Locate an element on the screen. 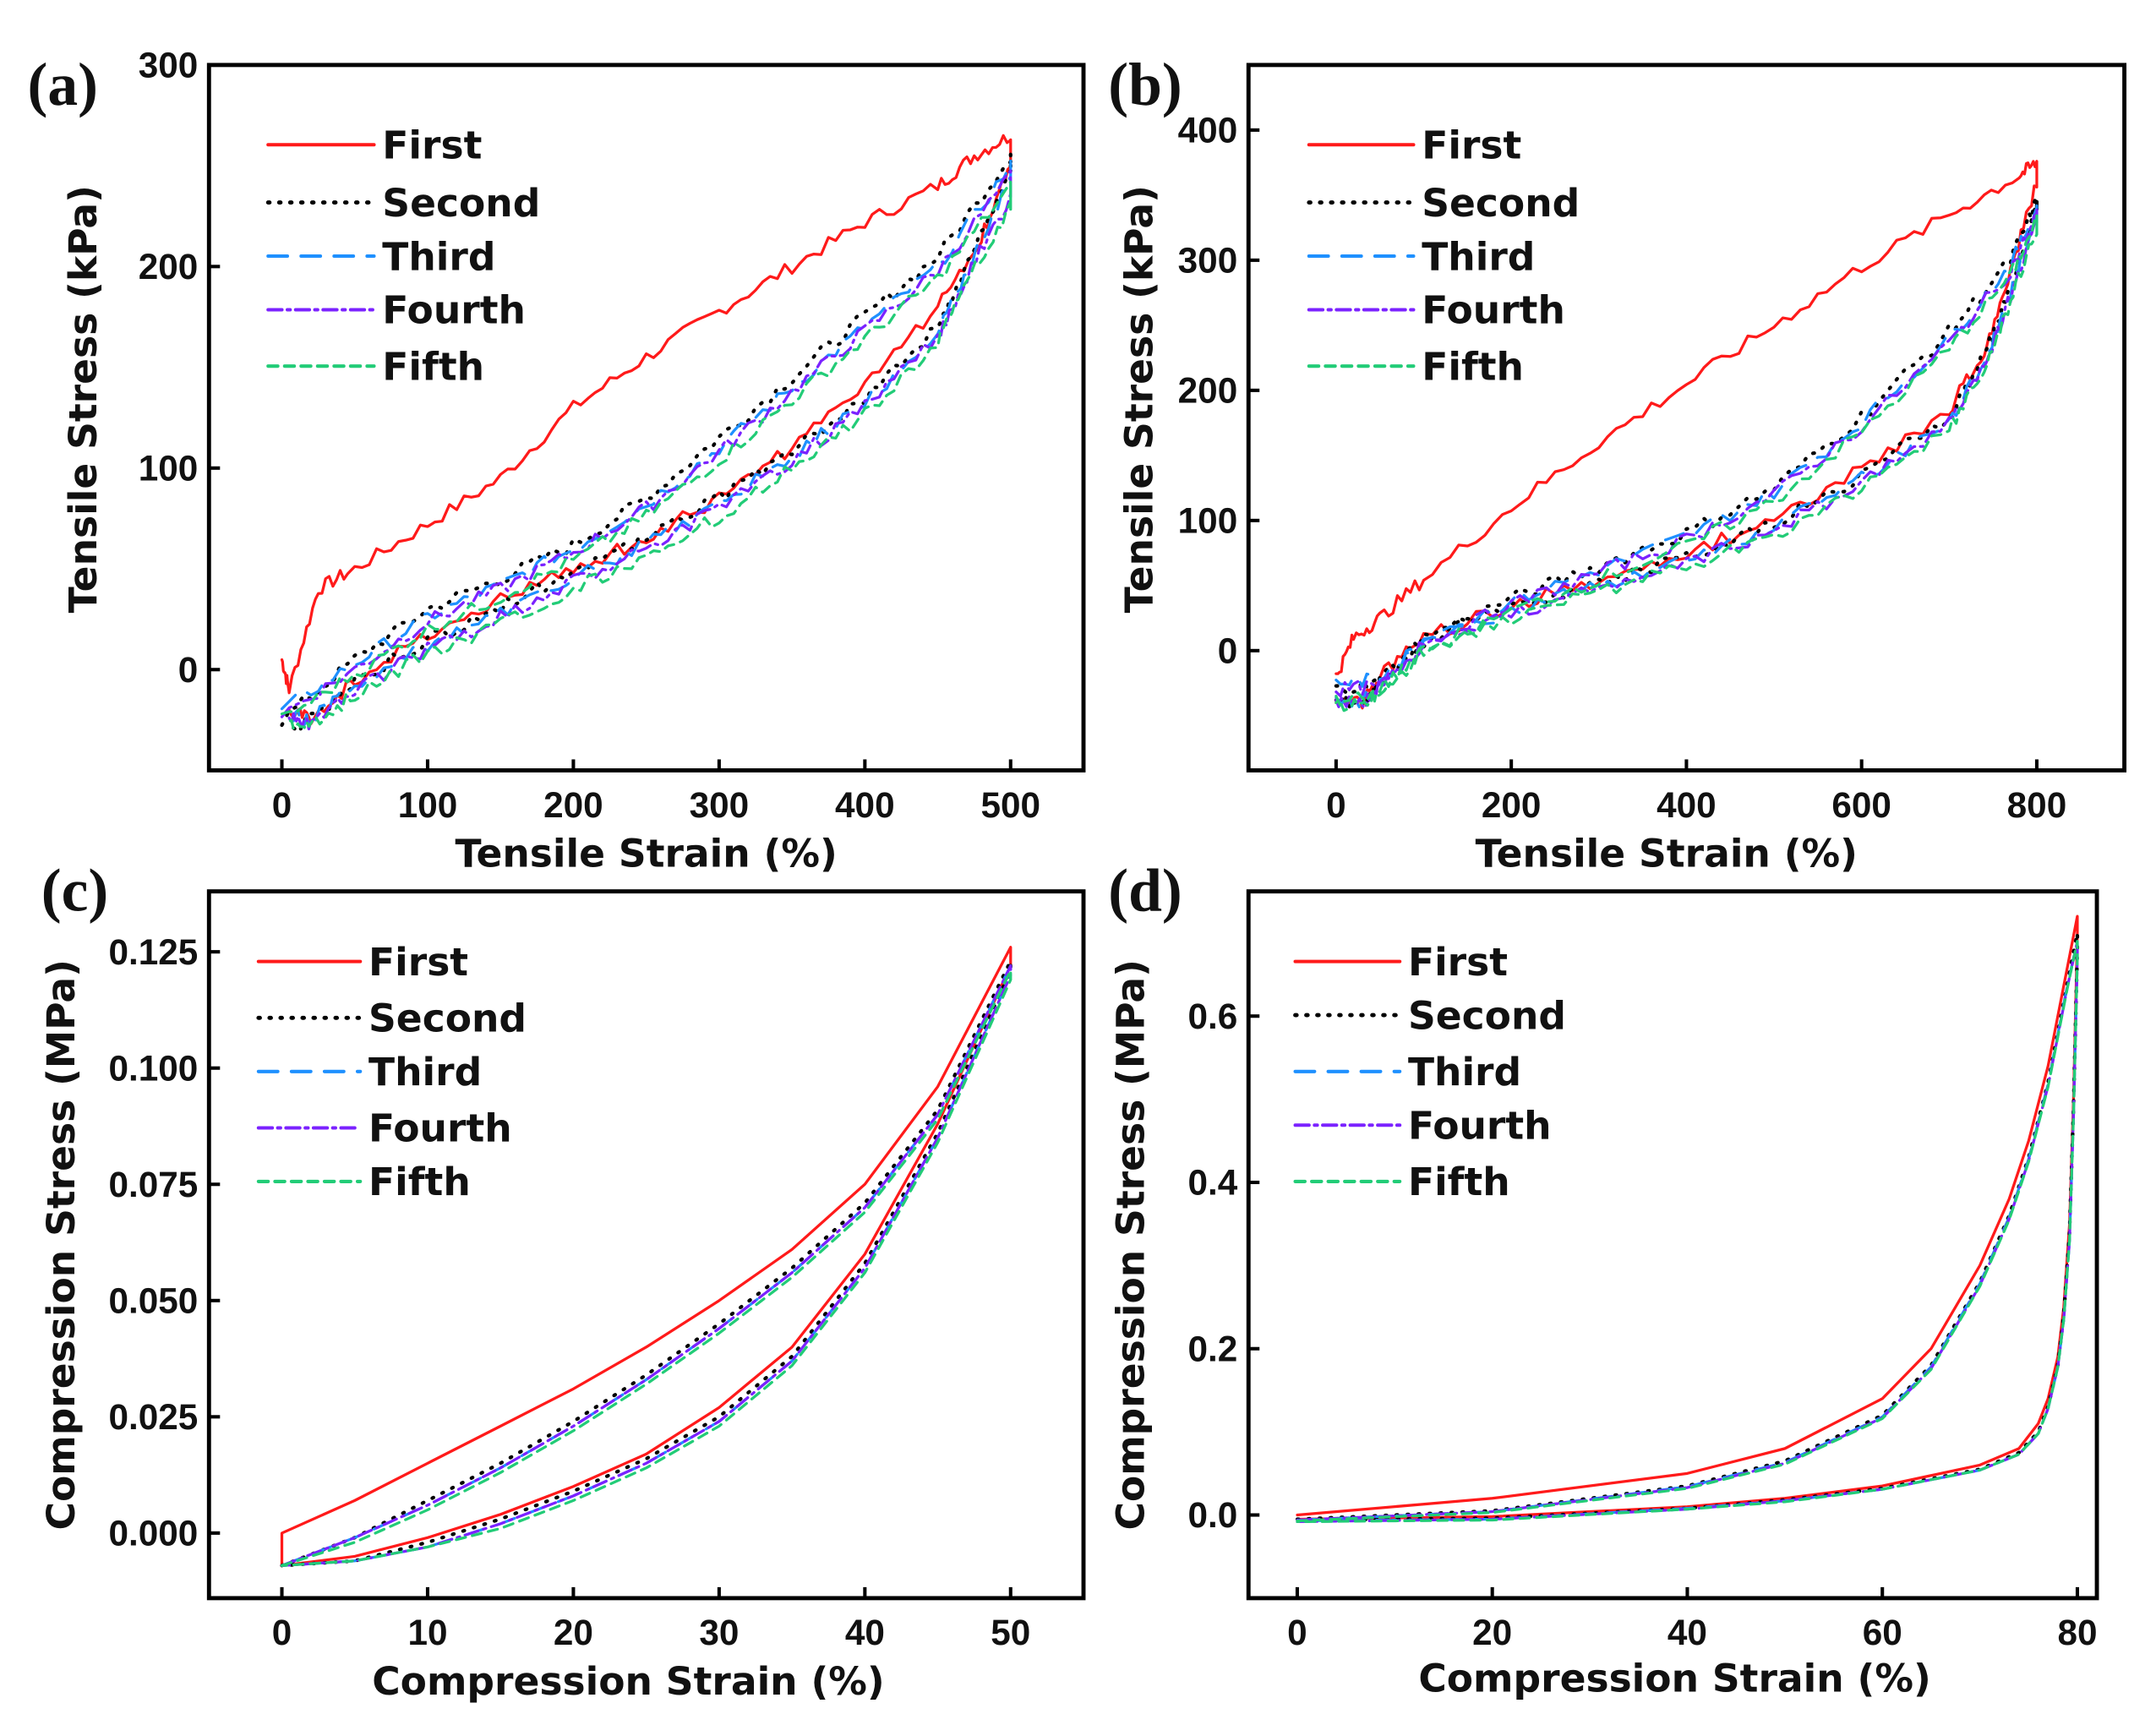  x-tick-label: 30 is located at coordinates (719, 1632).